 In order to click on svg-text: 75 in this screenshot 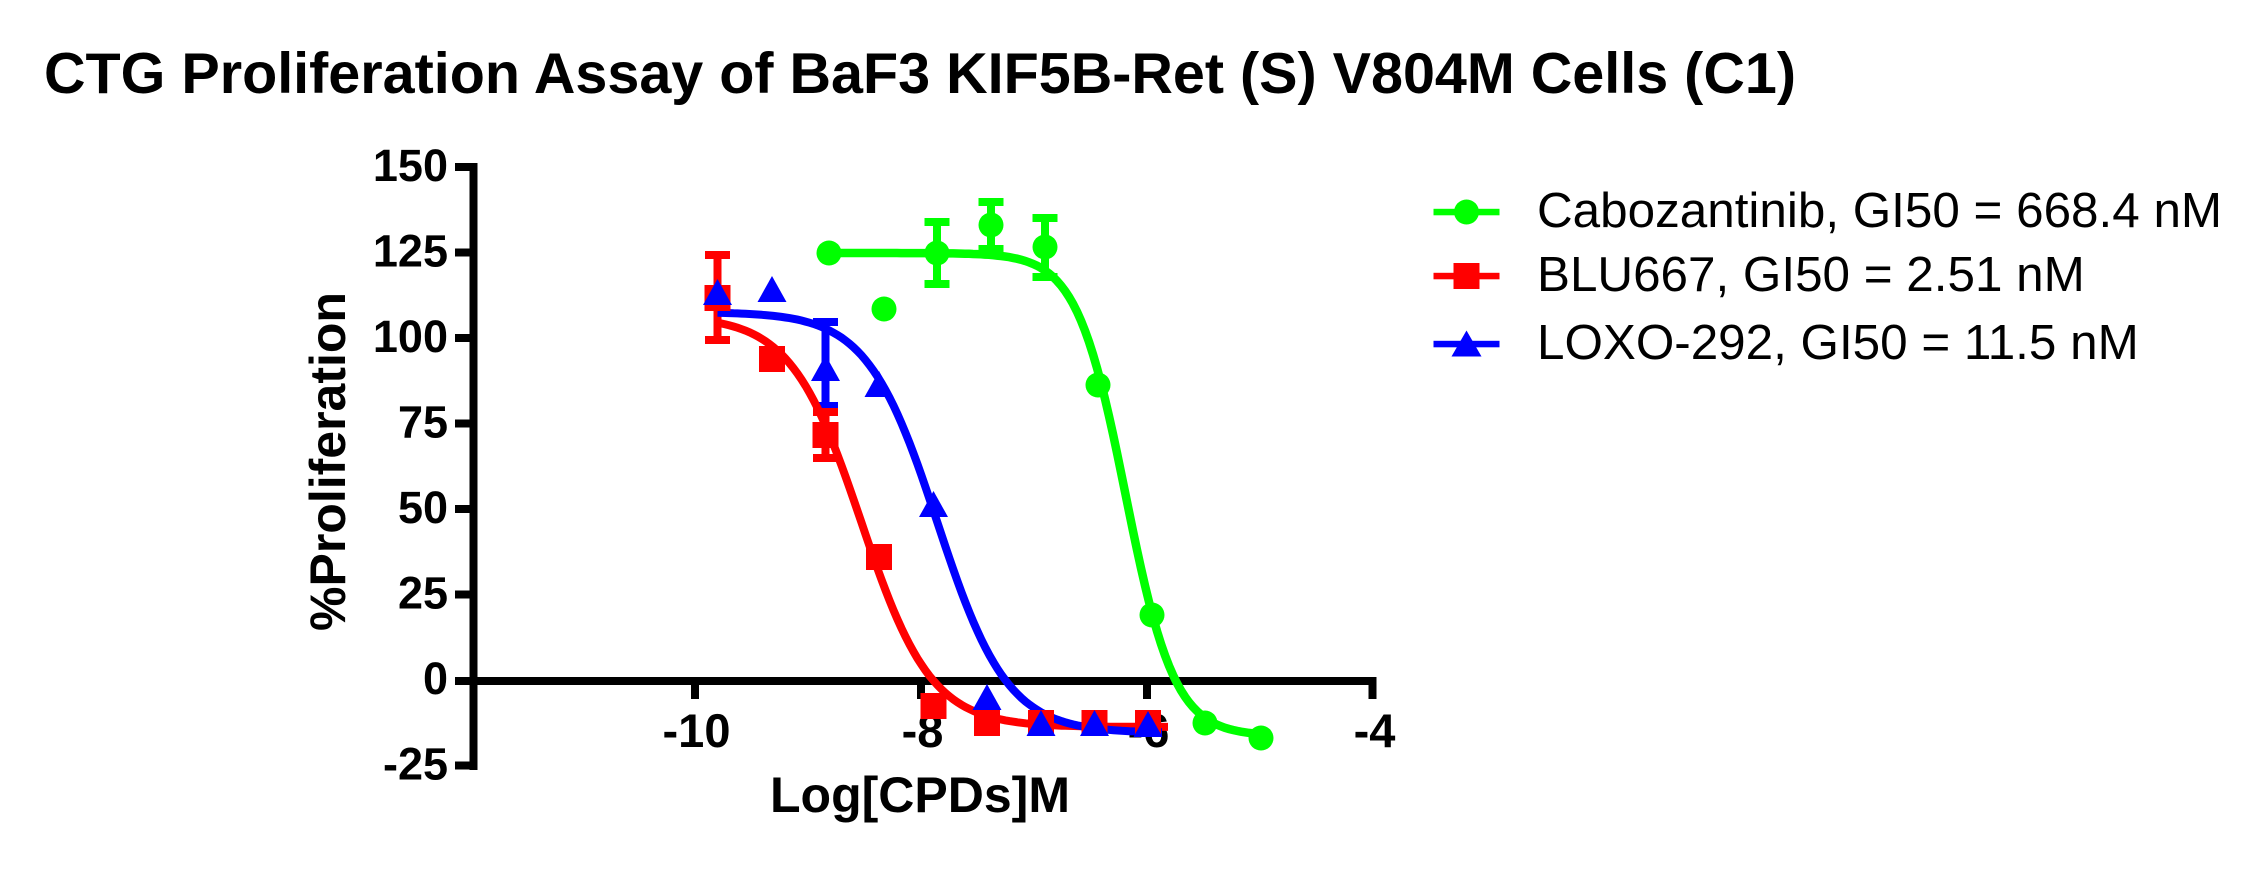, I will do `click(423, 422)`.